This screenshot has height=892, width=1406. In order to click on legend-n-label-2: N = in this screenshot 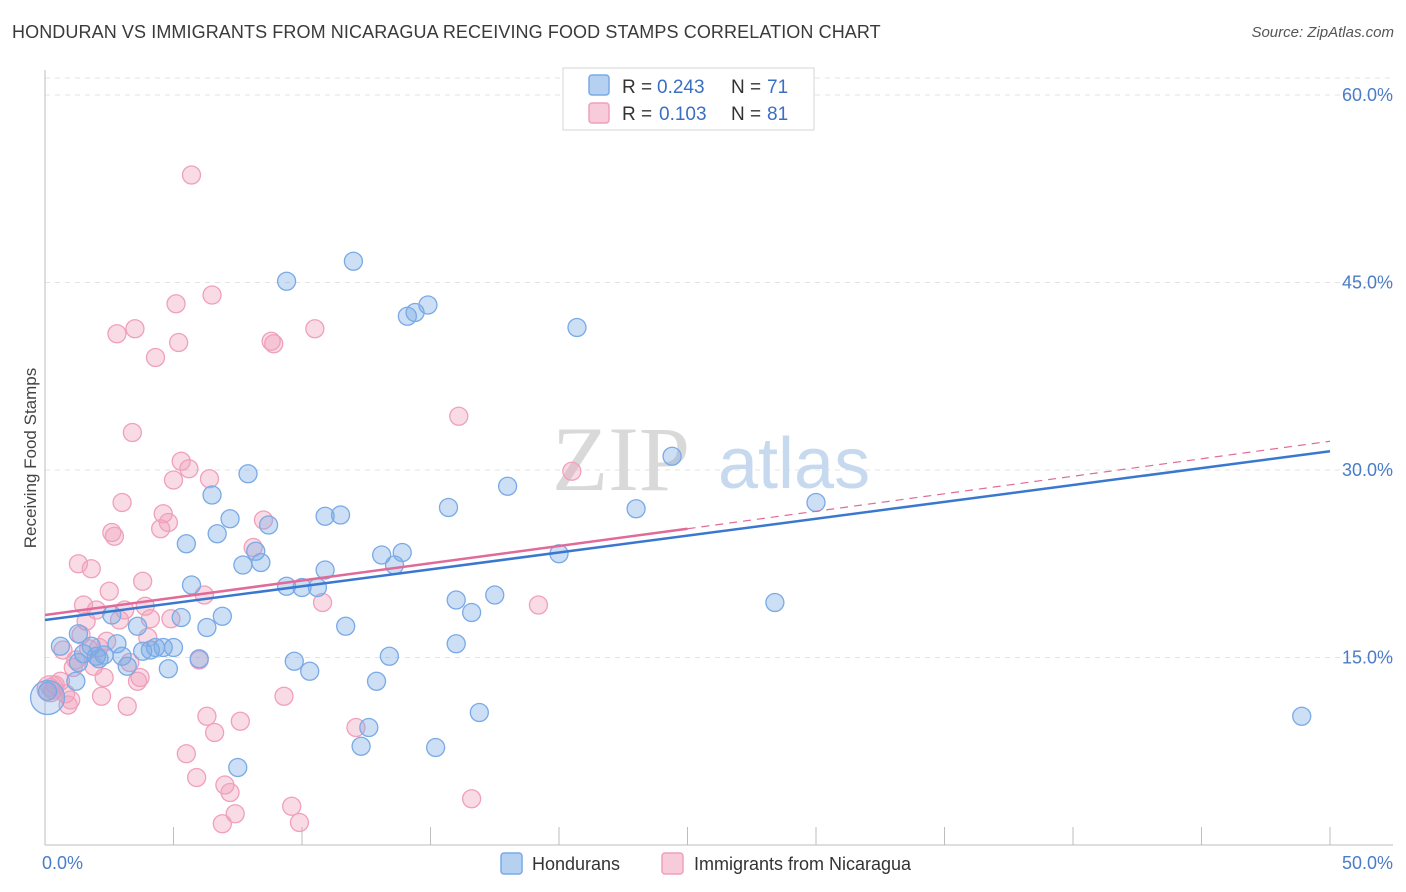, I will do `click(746, 114)`.